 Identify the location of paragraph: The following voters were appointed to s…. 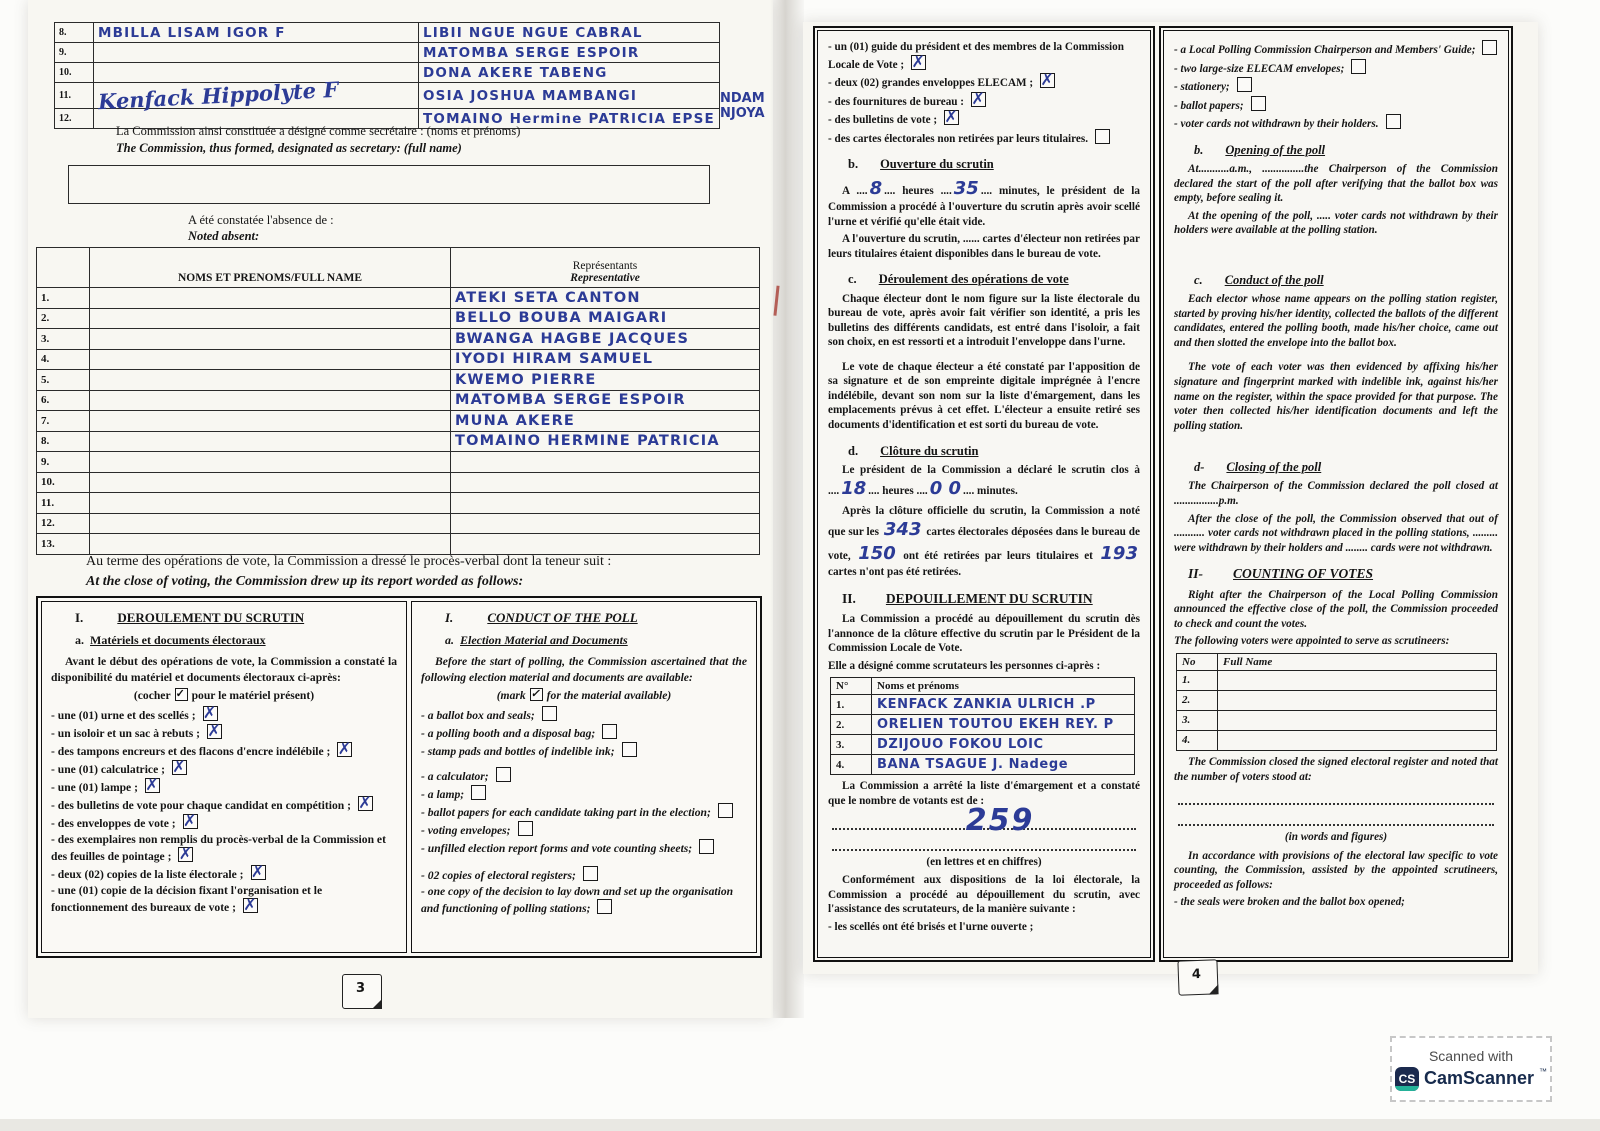
(1312, 641).